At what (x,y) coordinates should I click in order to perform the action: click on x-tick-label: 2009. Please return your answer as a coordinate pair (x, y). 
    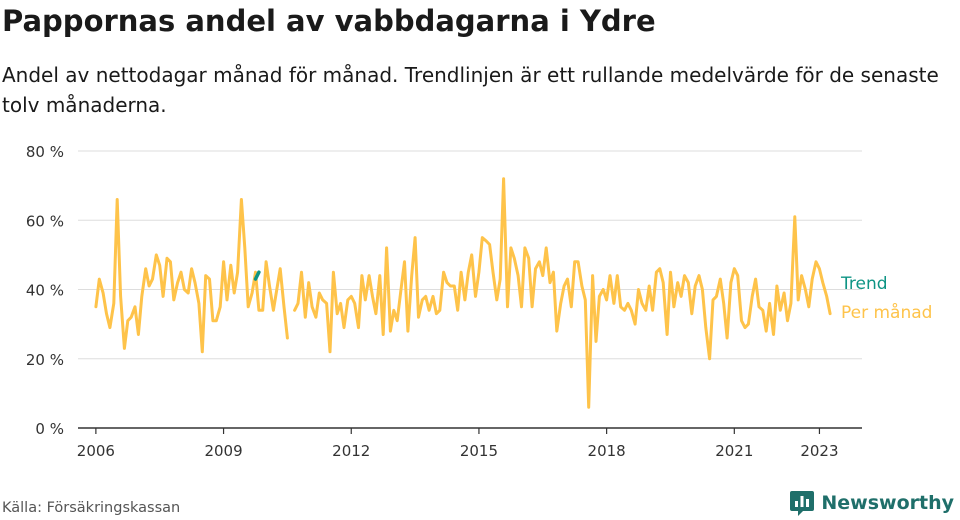
    Looking at the image, I should click on (223, 451).